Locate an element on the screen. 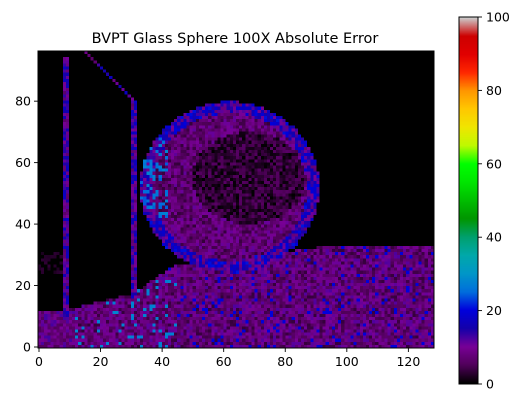  x-tick-label: 80 is located at coordinates (285, 361).